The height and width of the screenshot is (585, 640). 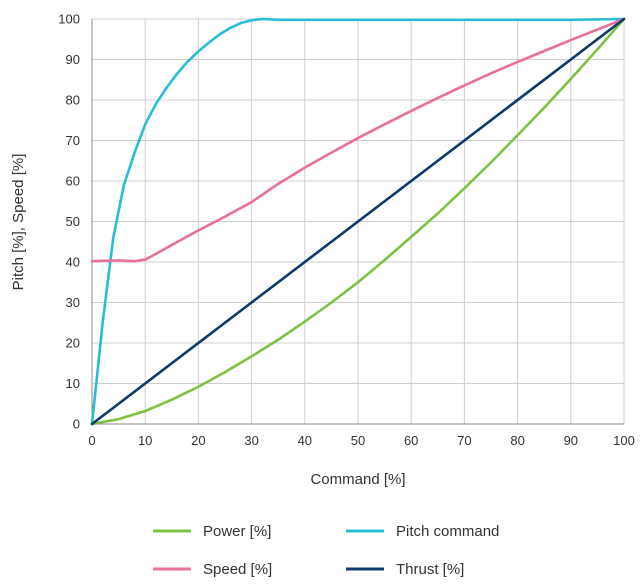 What do you see at coordinates (624, 440) in the screenshot?
I see `x-tick-label: 100` at bounding box center [624, 440].